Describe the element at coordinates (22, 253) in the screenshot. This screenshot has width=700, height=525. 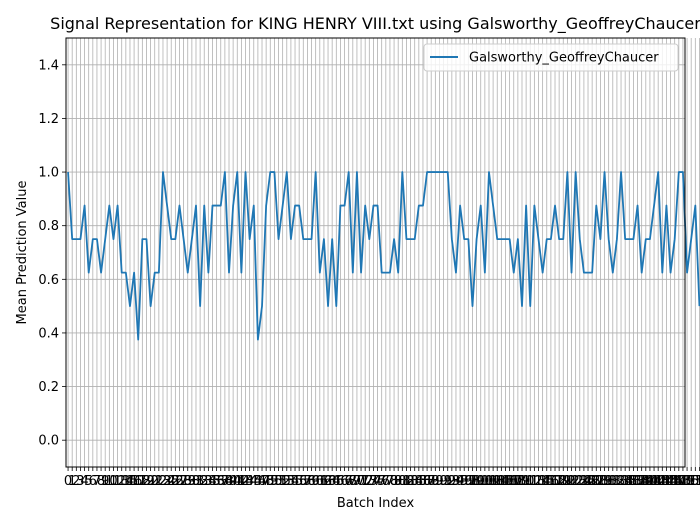
I see `y-axis-title: Mean Prediction Value` at that location.